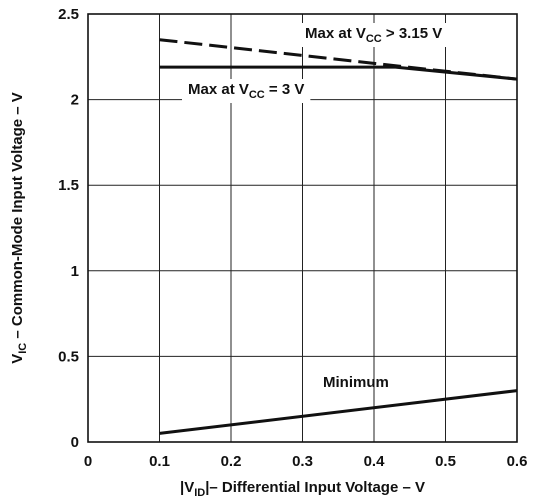 The height and width of the screenshot is (501, 535). What do you see at coordinates (302, 461) in the screenshot?
I see `x-tick-label-3: 0.3` at bounding box center [302, 461].